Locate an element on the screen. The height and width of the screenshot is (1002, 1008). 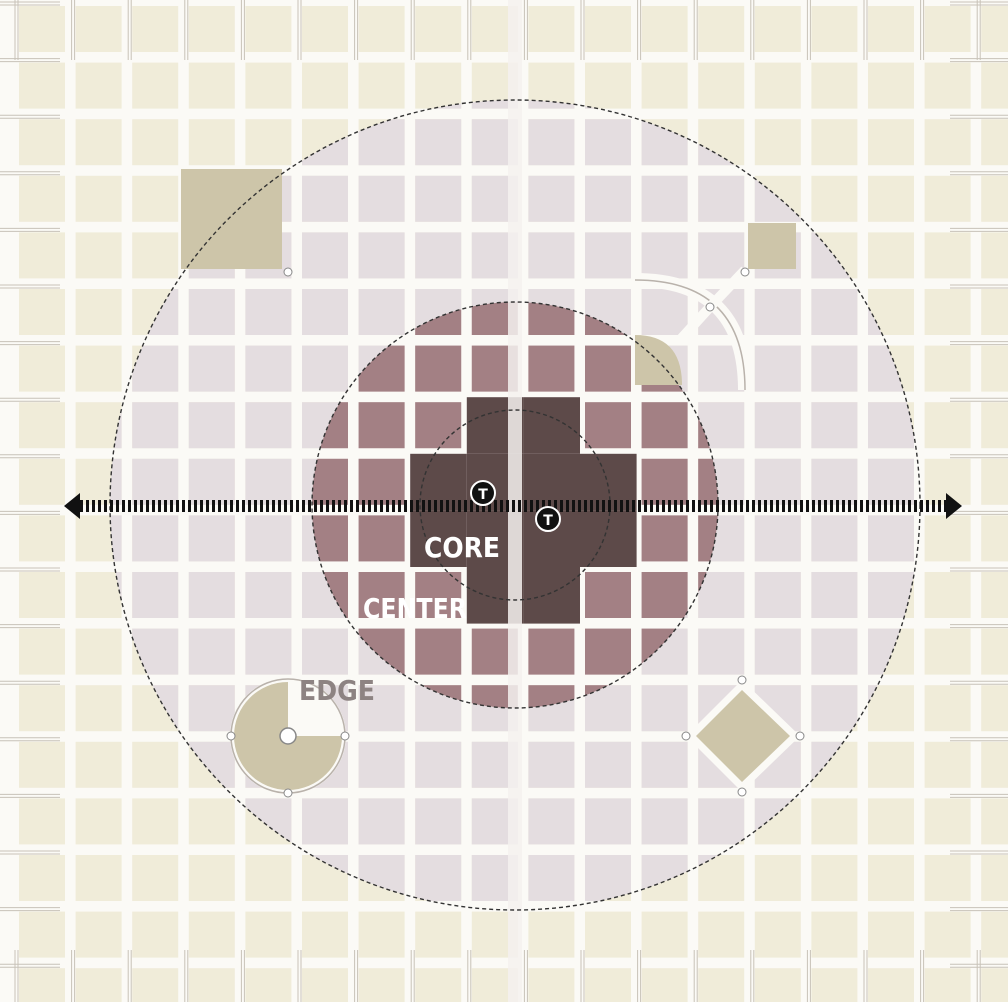
park-top-right is located at coordinates (772, 246).